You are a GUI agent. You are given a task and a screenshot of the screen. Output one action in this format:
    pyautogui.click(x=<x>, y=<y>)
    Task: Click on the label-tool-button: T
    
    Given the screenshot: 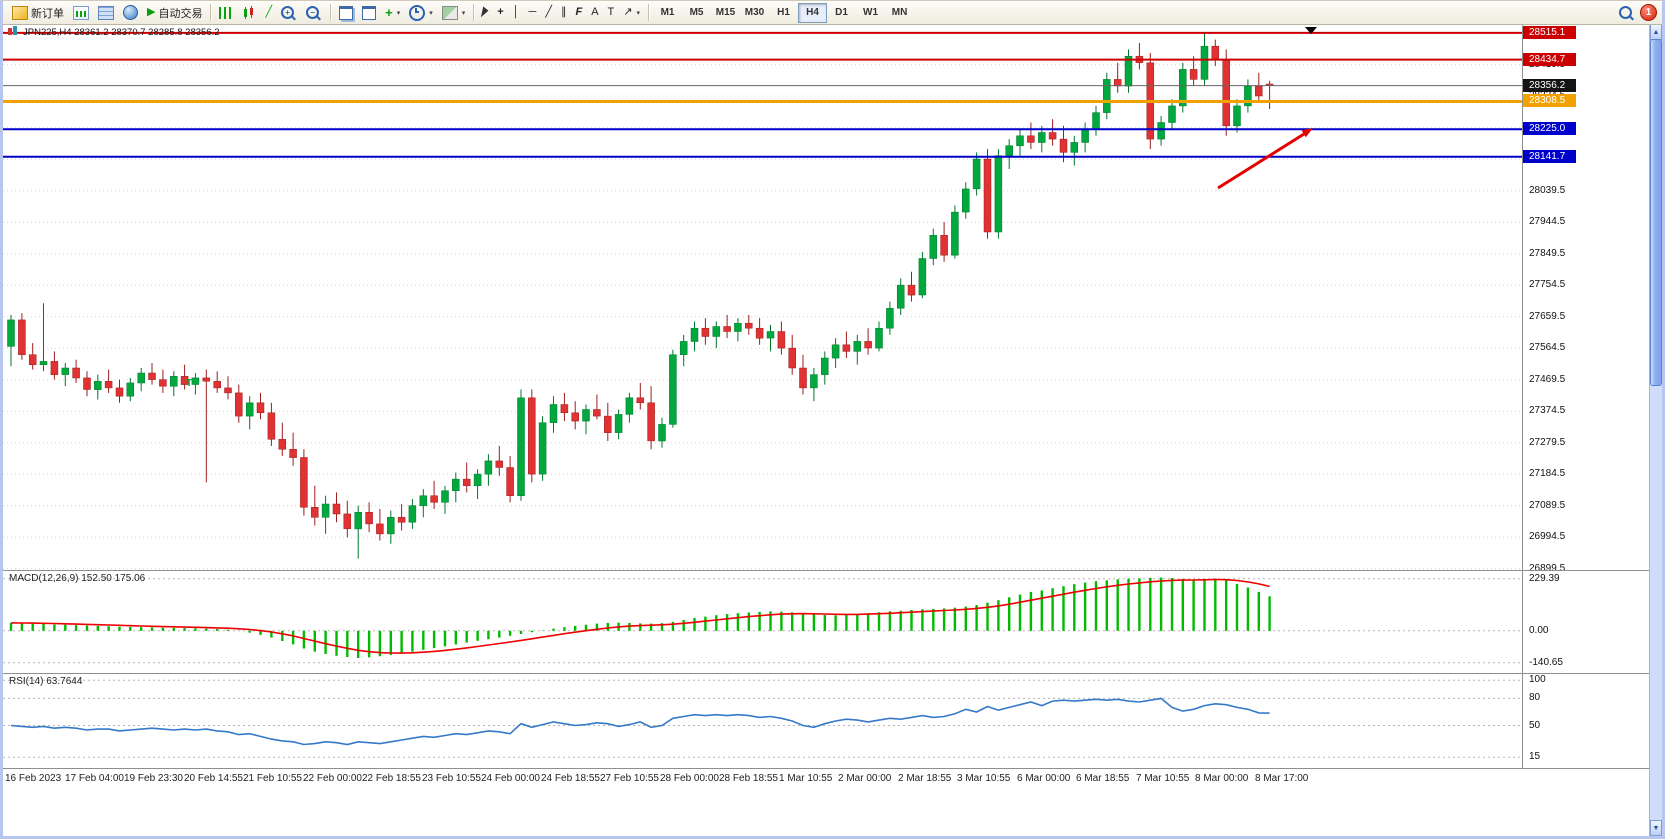 What is the action you would take?
    pyautogui.click(x=611, y=13)
    